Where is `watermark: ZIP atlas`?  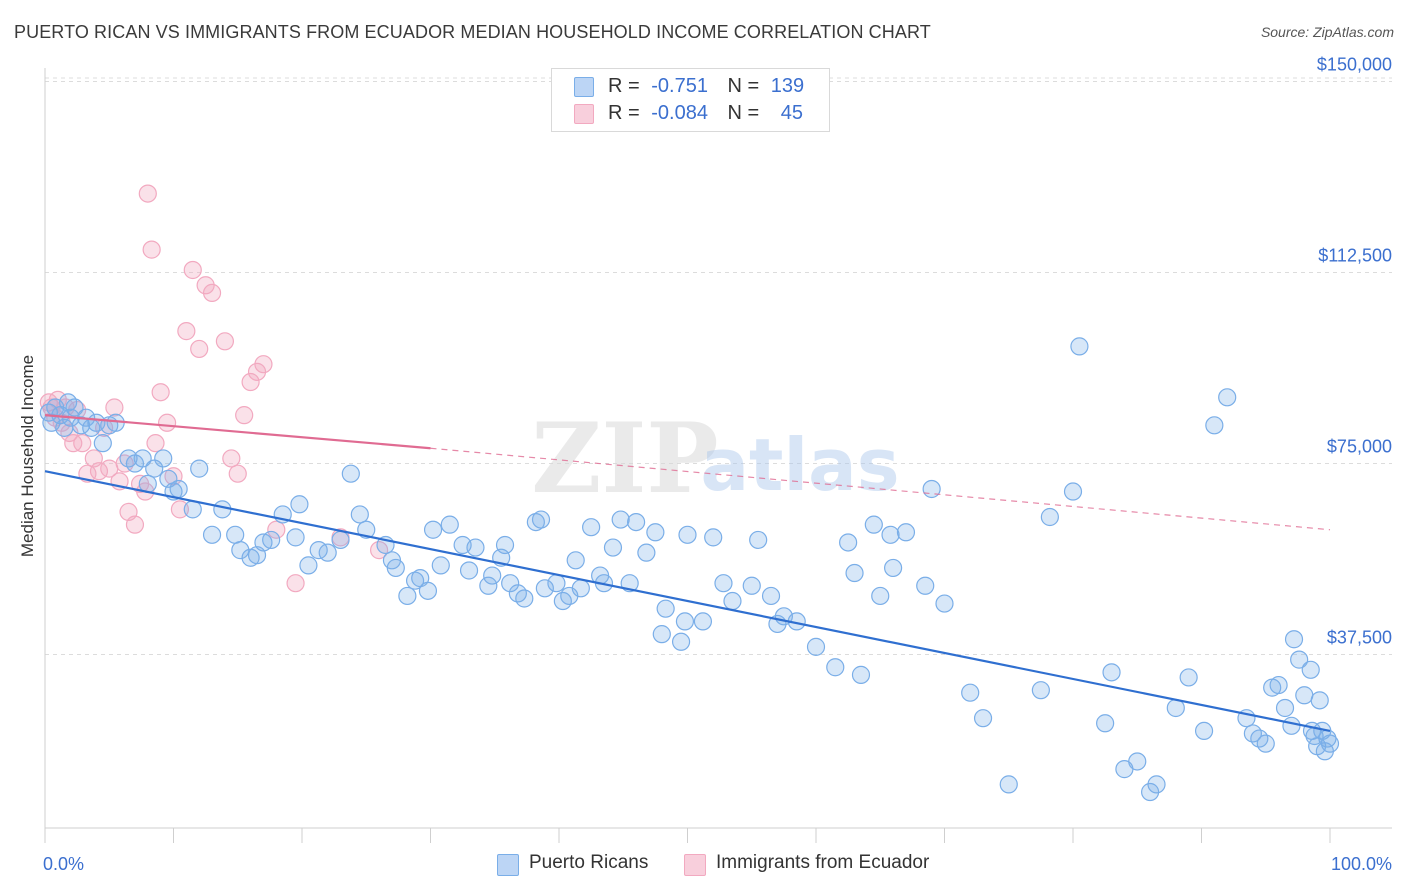
watermark: ZIP atlas is located at coordinates (715, 458).